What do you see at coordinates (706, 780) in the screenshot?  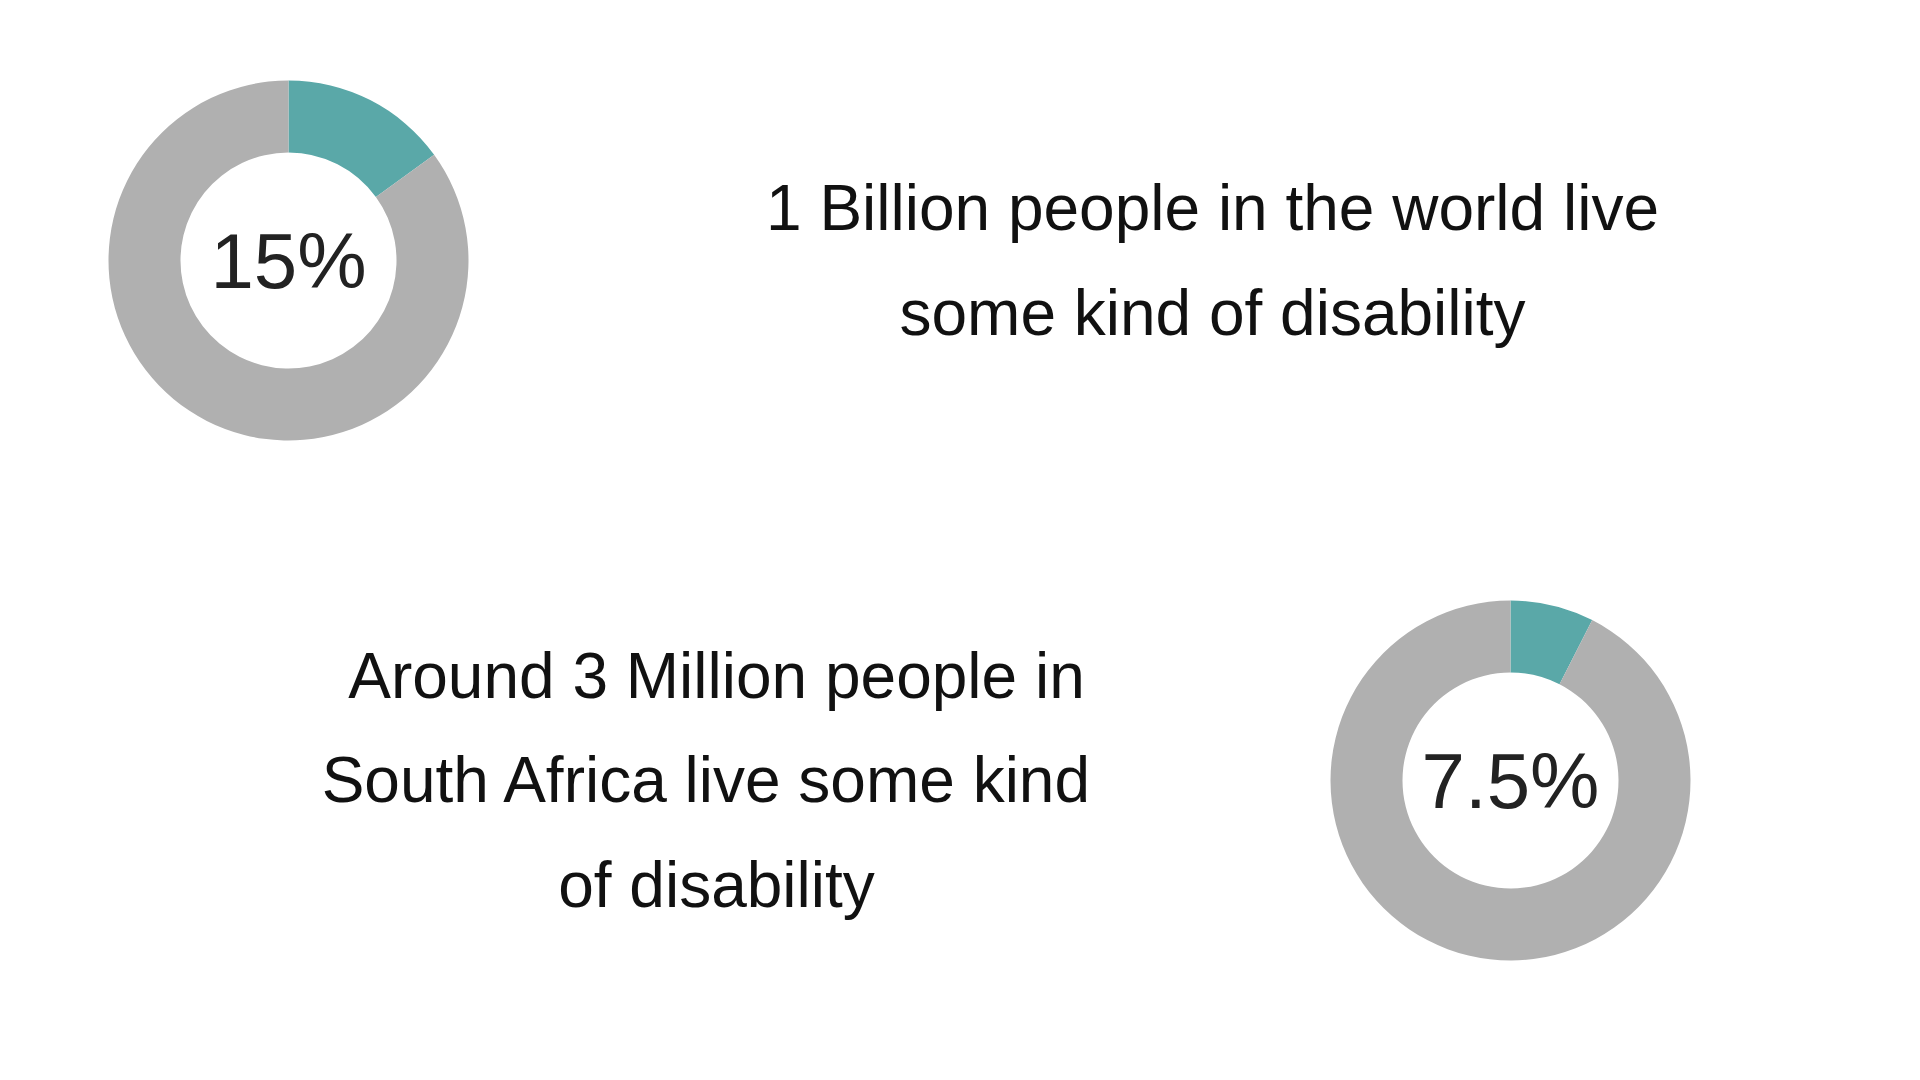 I see `text: Around 3 Million people in South Africa live some kind of disability` at bounding box center [706, 780].